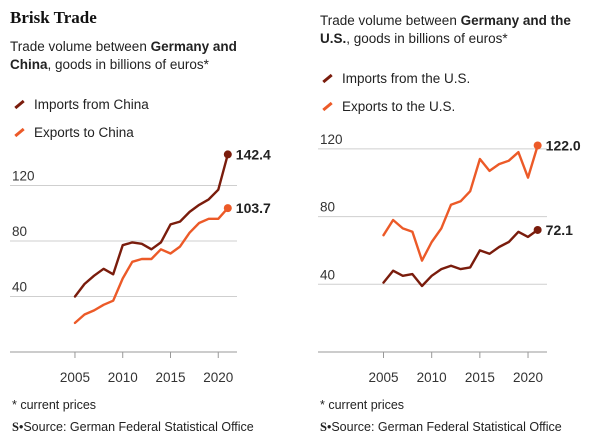  What do you see at coordinates (19, 231) in the screenshot?
I see `chart-1-ytick-80: 80` at bounding box center [19, 231].